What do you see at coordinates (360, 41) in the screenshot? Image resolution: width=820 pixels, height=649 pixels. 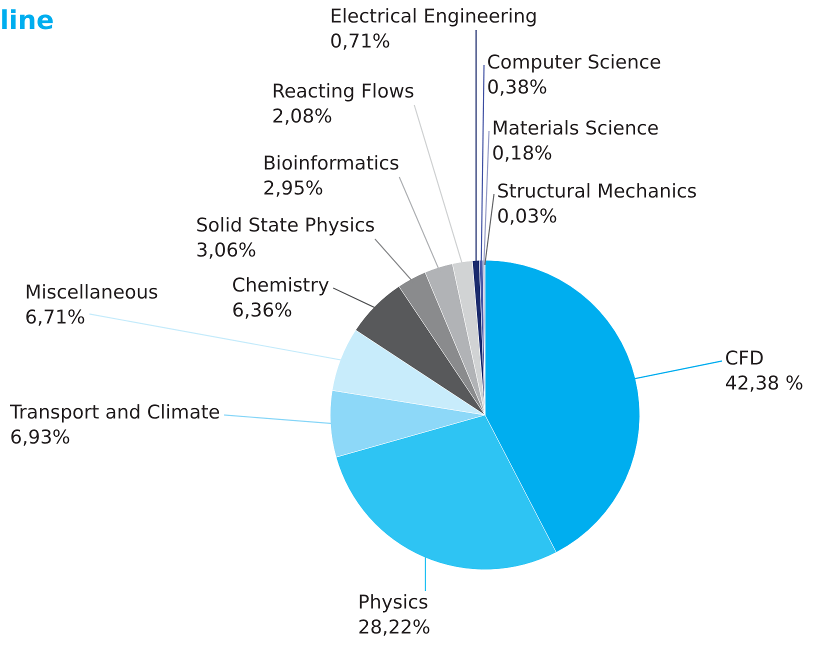 I see `data-label: 0,71%` at bounding box center [360, 41].